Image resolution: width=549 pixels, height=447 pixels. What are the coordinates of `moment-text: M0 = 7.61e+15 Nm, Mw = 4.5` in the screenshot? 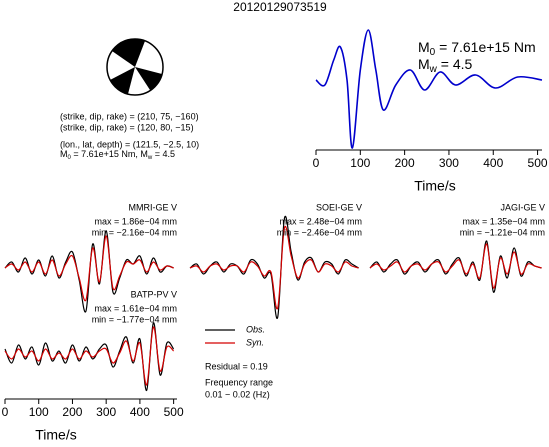 It's located at (117, 154).